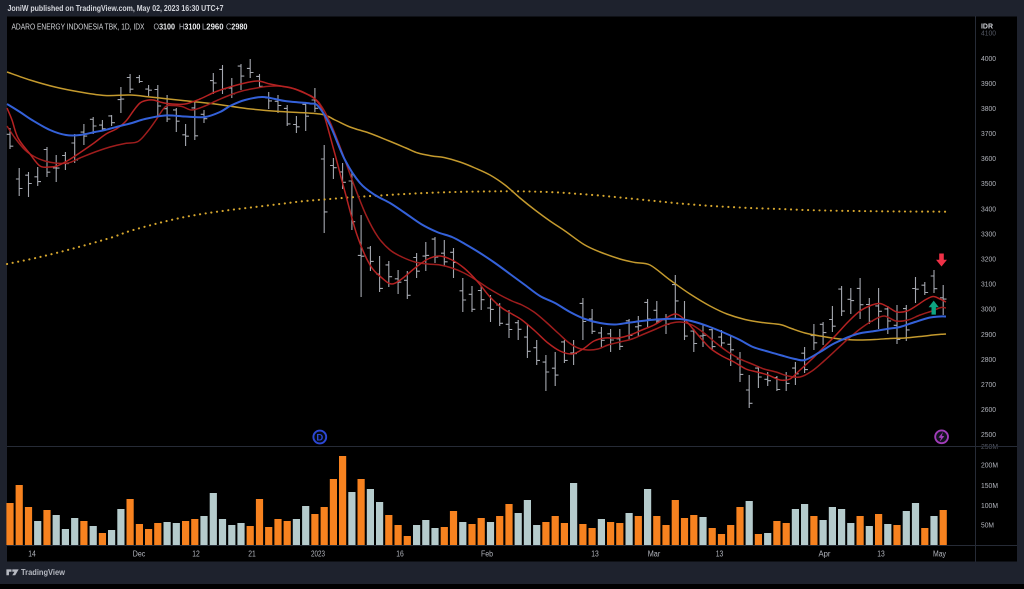 The width and height of the screenshot is (1024, 589). I want to click on svg-text:ADARO ENERGY INDONESIA TBK, 1D: ADARO ENERGY INDONESIA TBK, 1D, IDX, so click(79, 27).